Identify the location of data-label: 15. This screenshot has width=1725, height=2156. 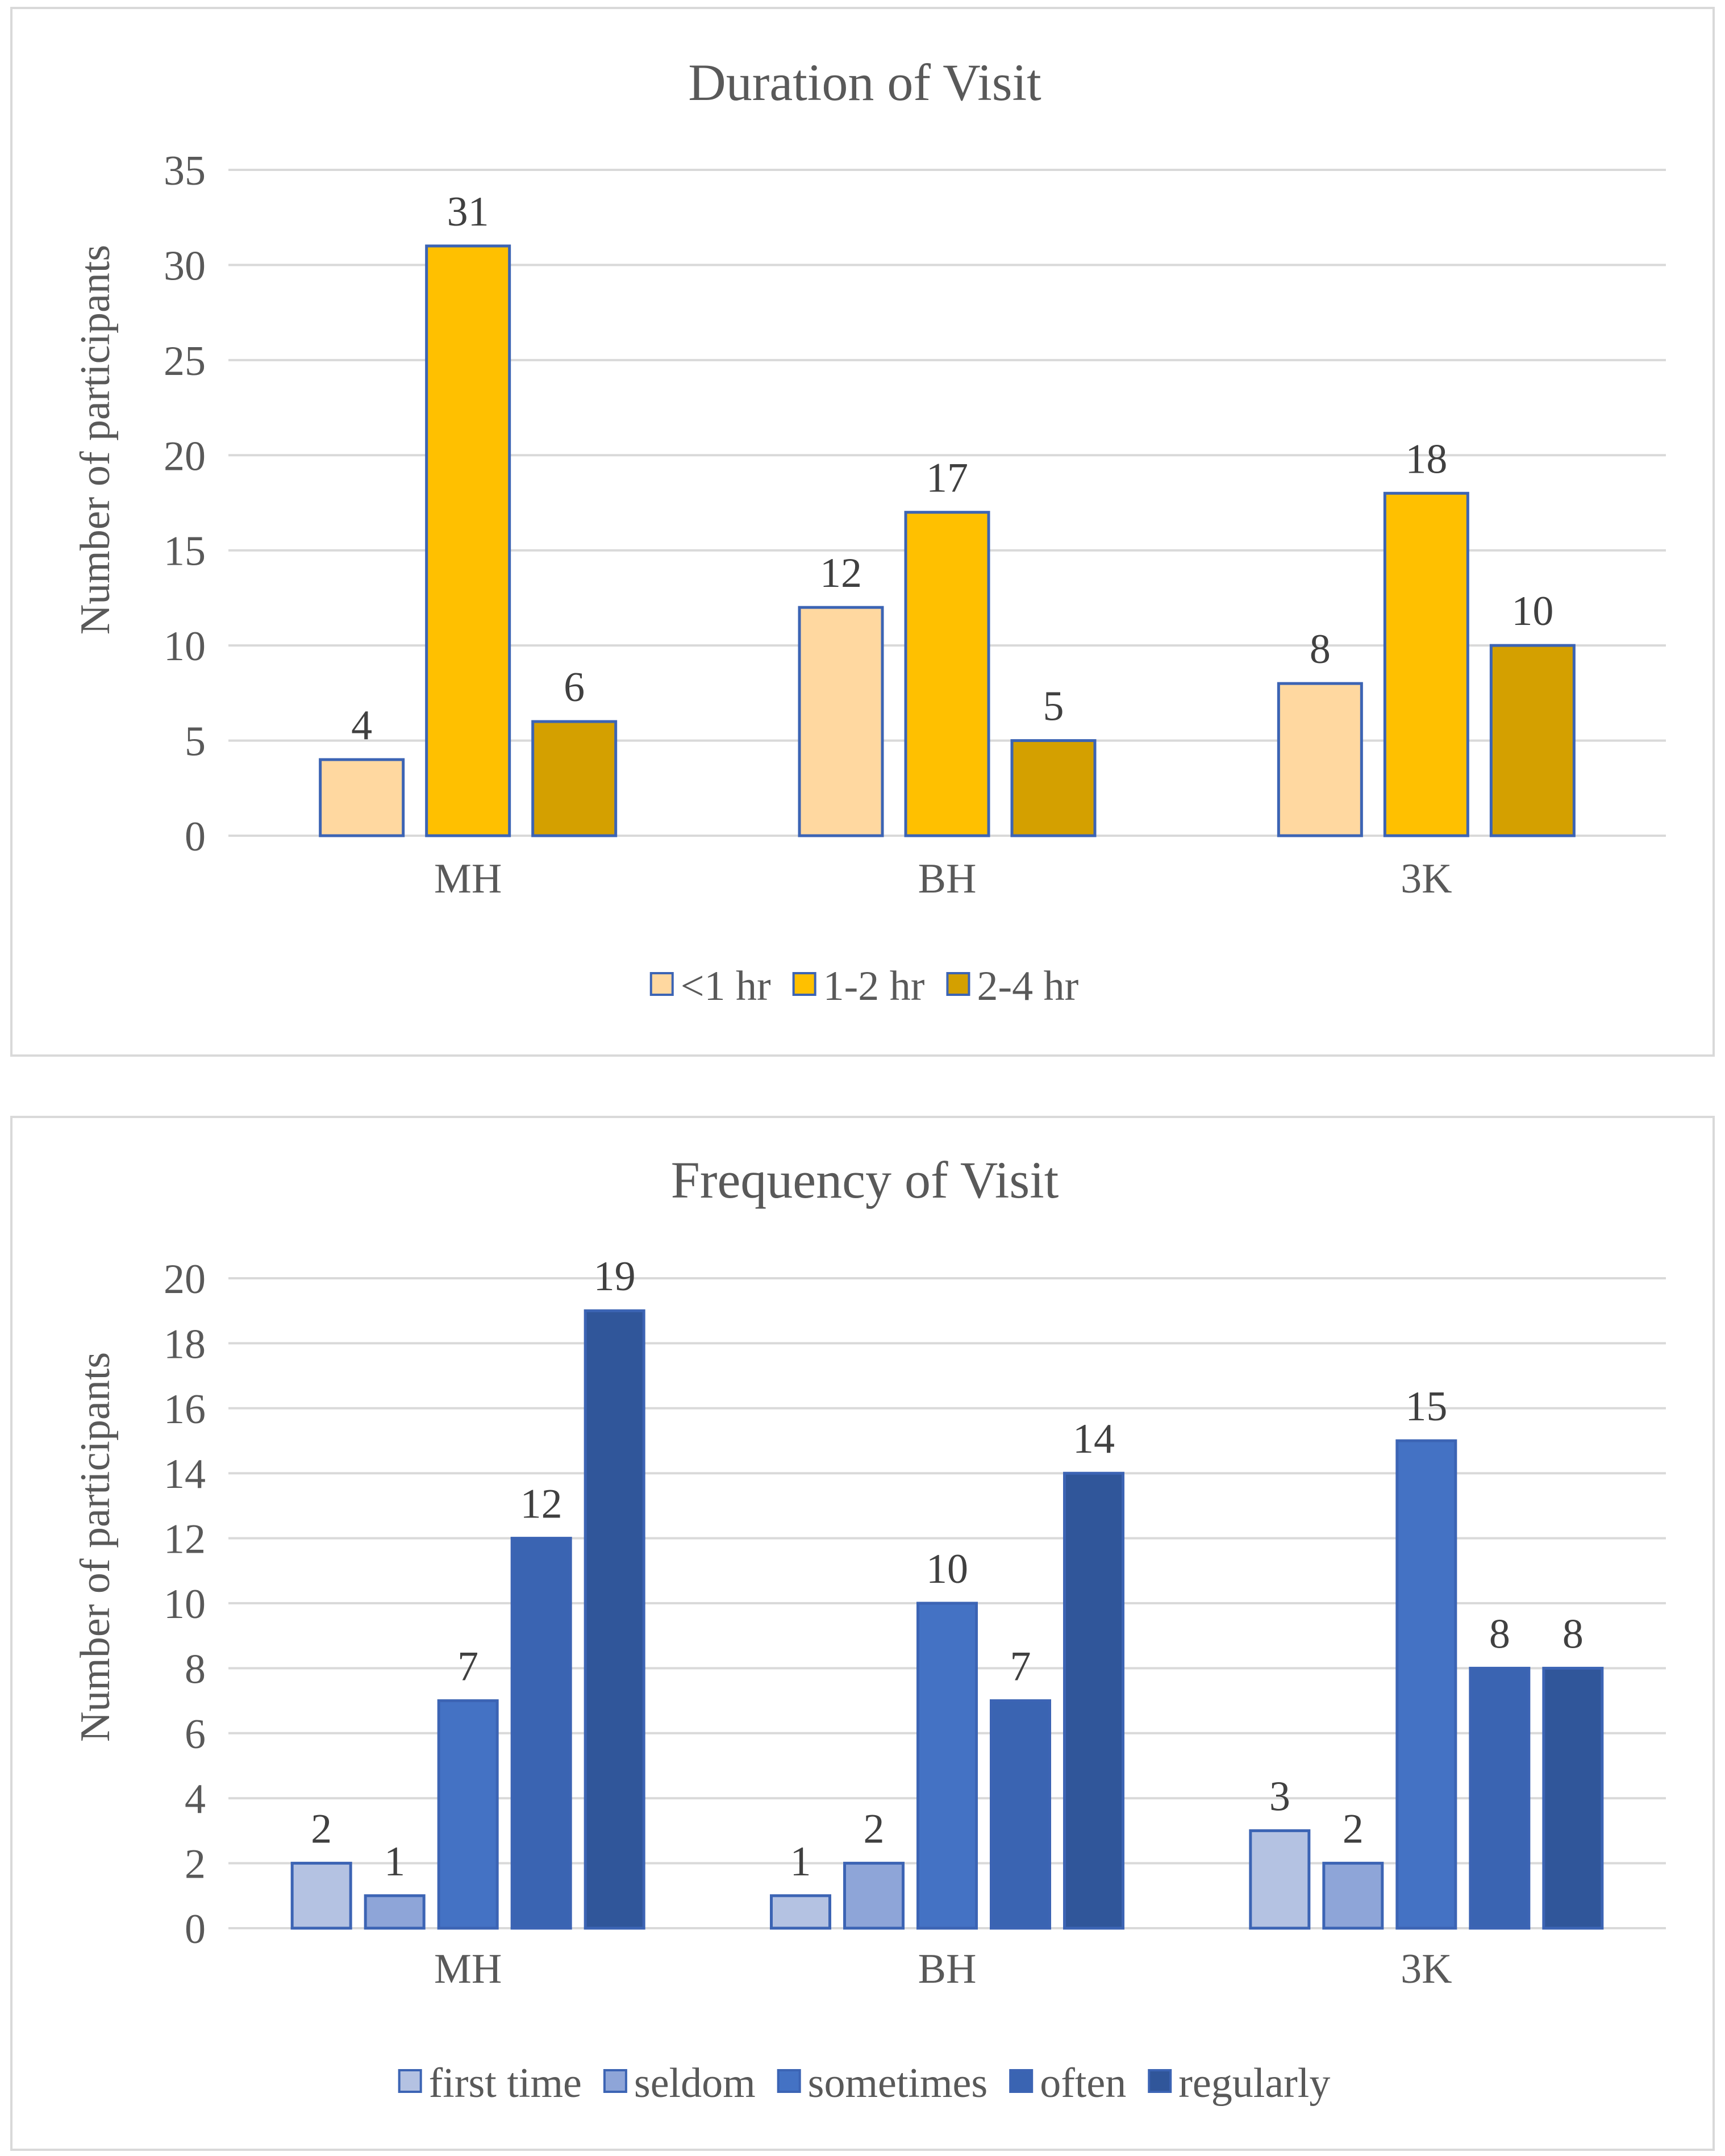
(1426, 1406).